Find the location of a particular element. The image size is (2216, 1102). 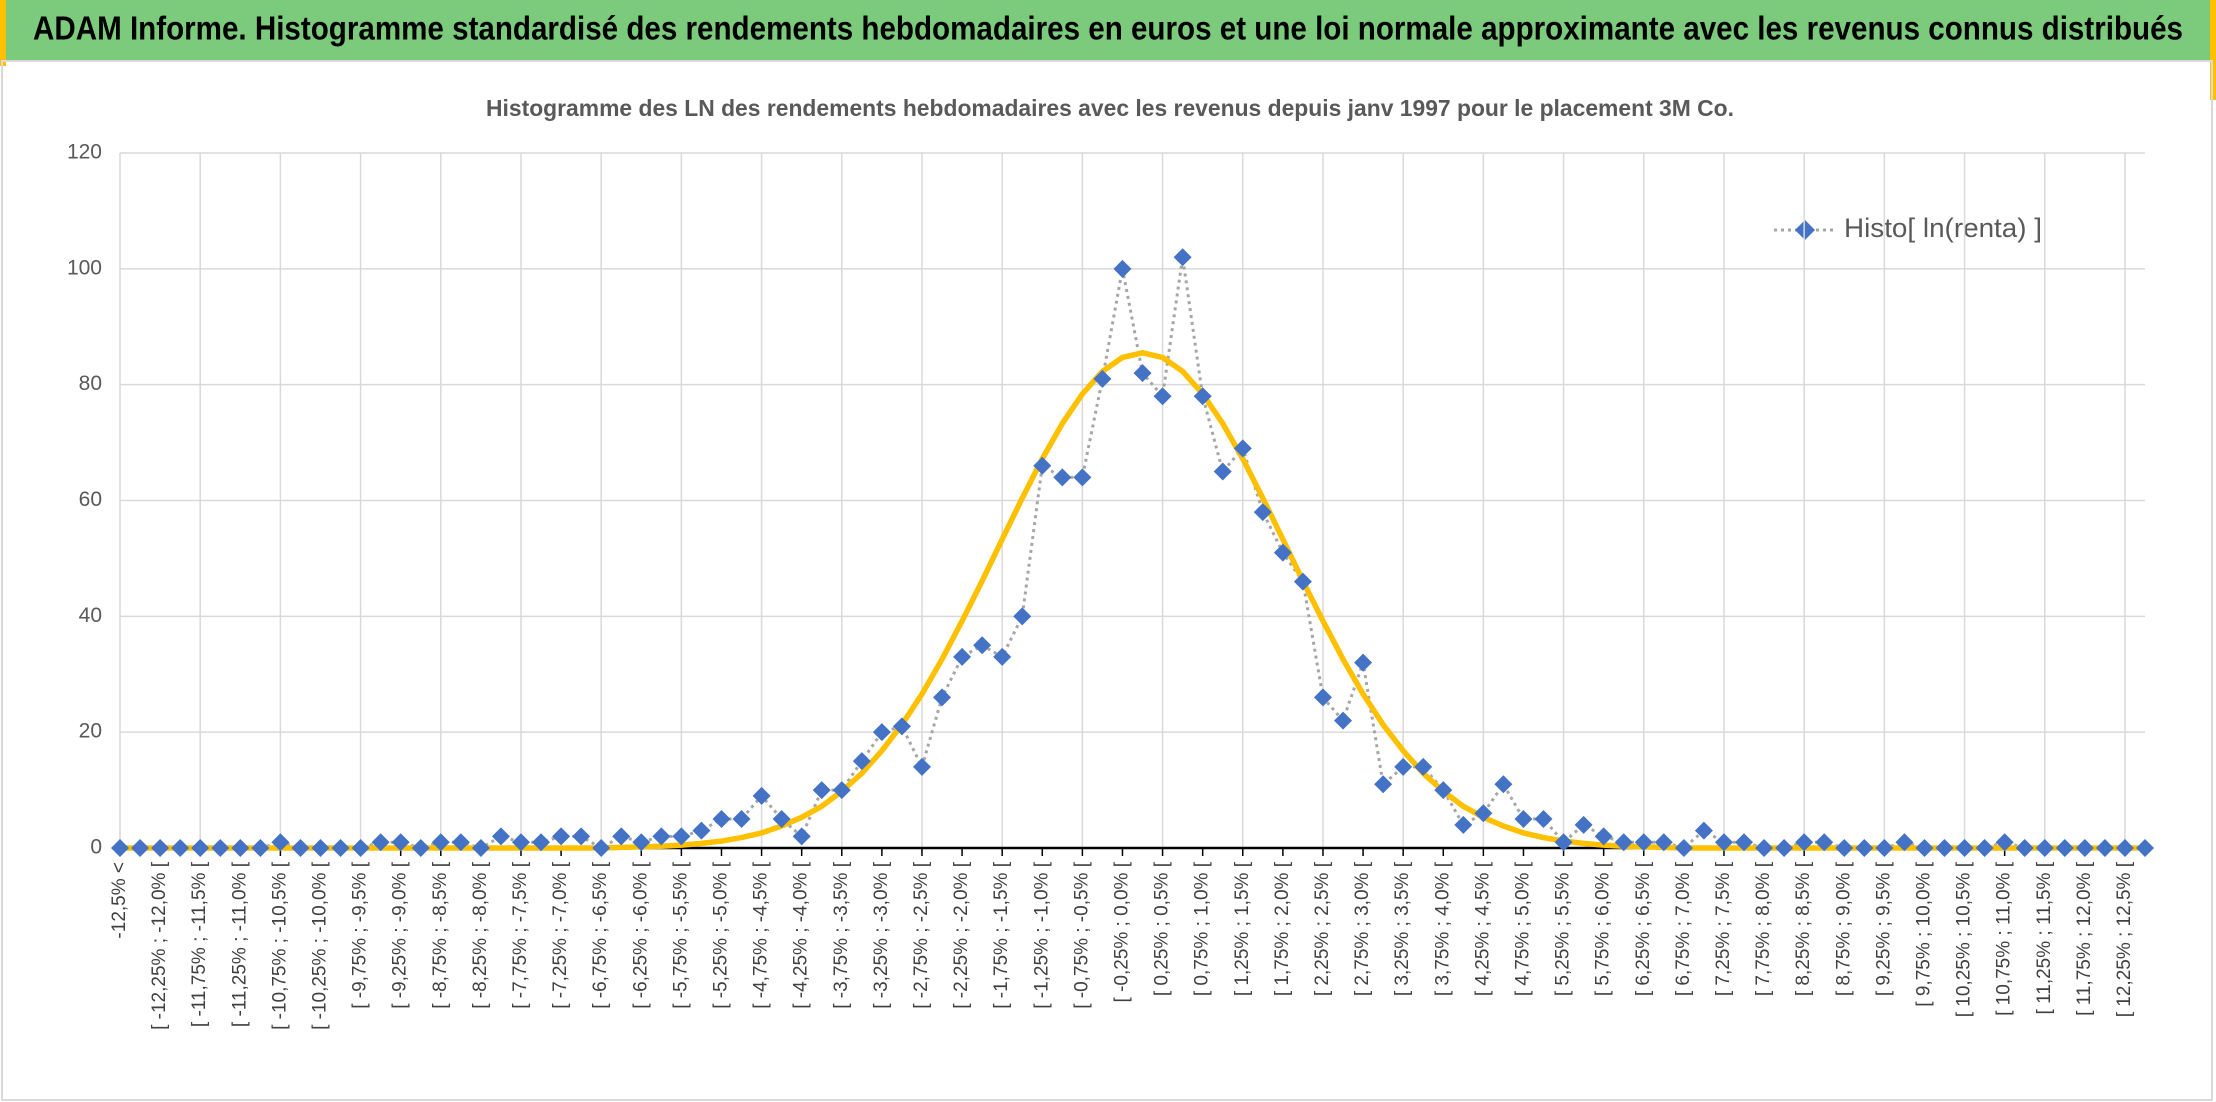

x-tick-label: [ -9,75% ; -9,5% [ is located at coordinates (360, 935).